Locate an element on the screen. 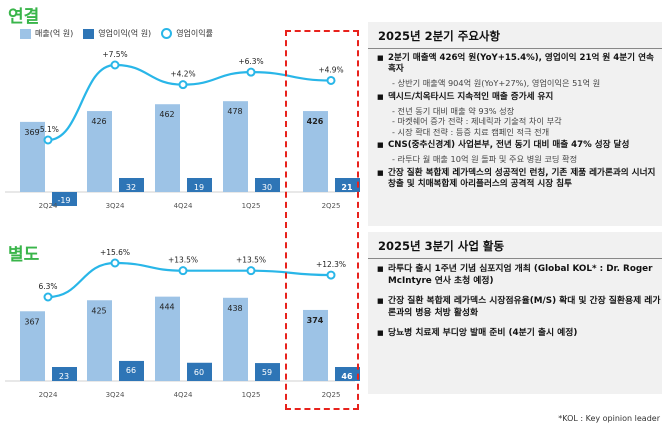  sales-swatch is located at coordinates (25, 33).